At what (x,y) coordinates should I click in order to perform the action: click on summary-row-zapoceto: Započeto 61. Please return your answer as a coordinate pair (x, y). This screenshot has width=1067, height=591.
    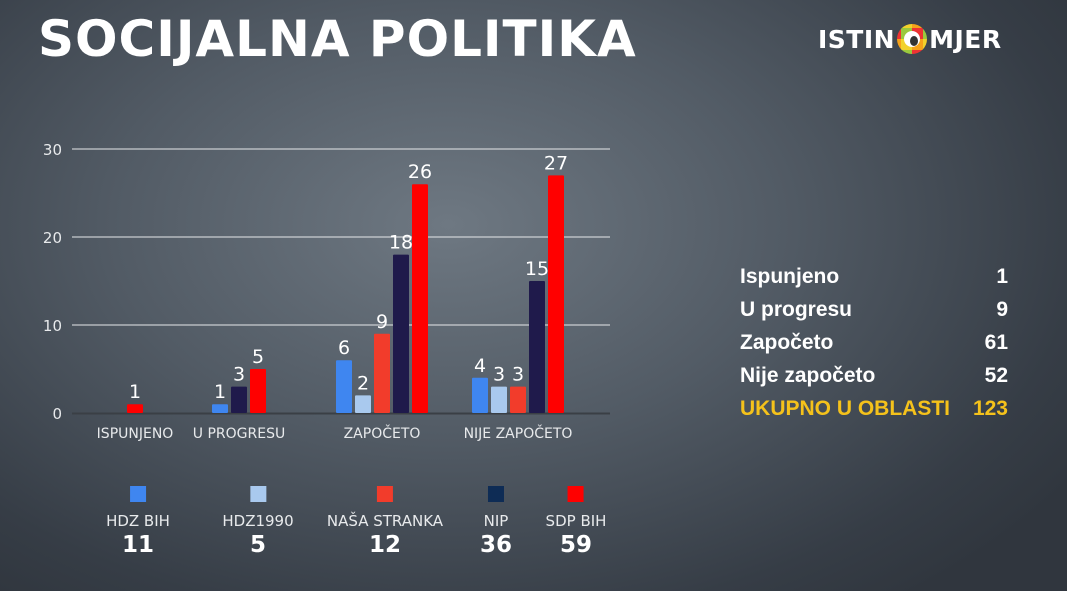
    Looking at the image, I should click on (874, 342).